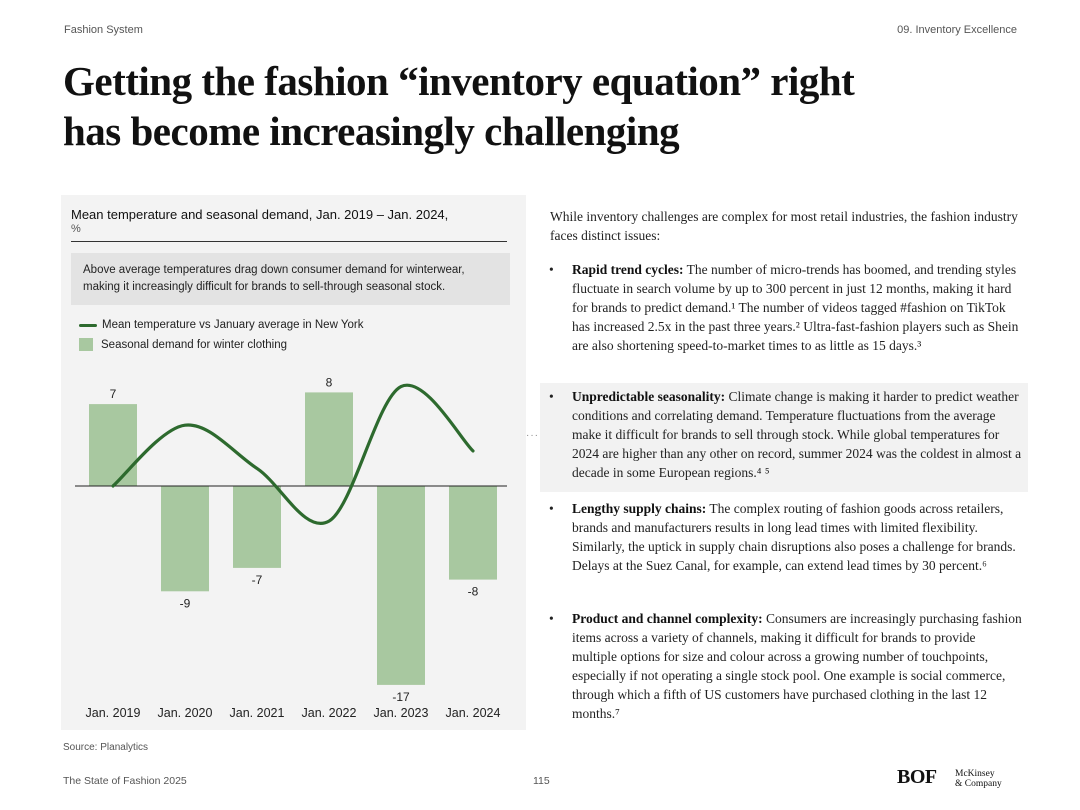 This screenshot has height=810, width=1080. I want to click on x-tick-label: Jan. 2023, so click(401, 713).